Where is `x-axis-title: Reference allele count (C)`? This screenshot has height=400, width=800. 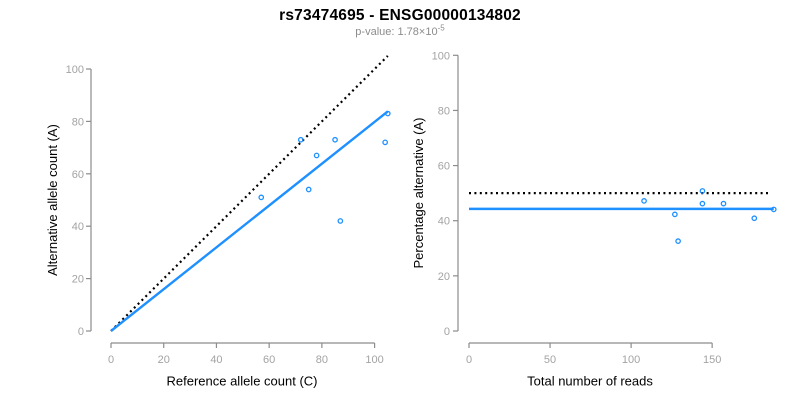 x-axis-title: Reference allele count (C) is located at coordinates (241, 381).